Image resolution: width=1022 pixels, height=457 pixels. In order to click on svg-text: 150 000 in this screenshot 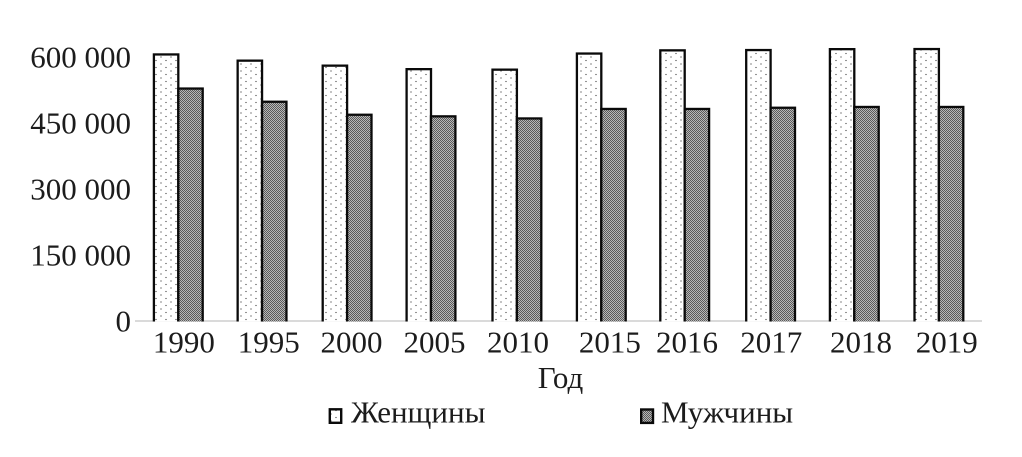, I will do `click(80, 255)`.